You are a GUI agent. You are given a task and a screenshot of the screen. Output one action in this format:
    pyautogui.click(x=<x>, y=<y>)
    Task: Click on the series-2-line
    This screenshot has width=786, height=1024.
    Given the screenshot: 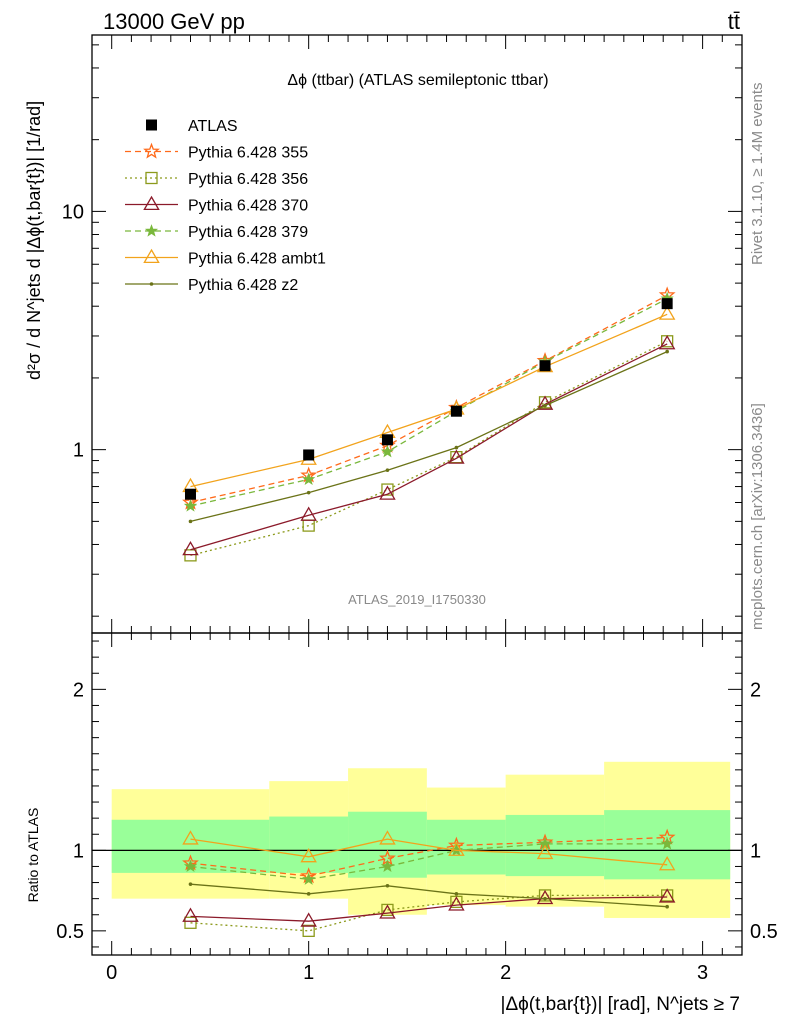 What is the action you would take?
    pyautogui.click(x=429, y=447)
    